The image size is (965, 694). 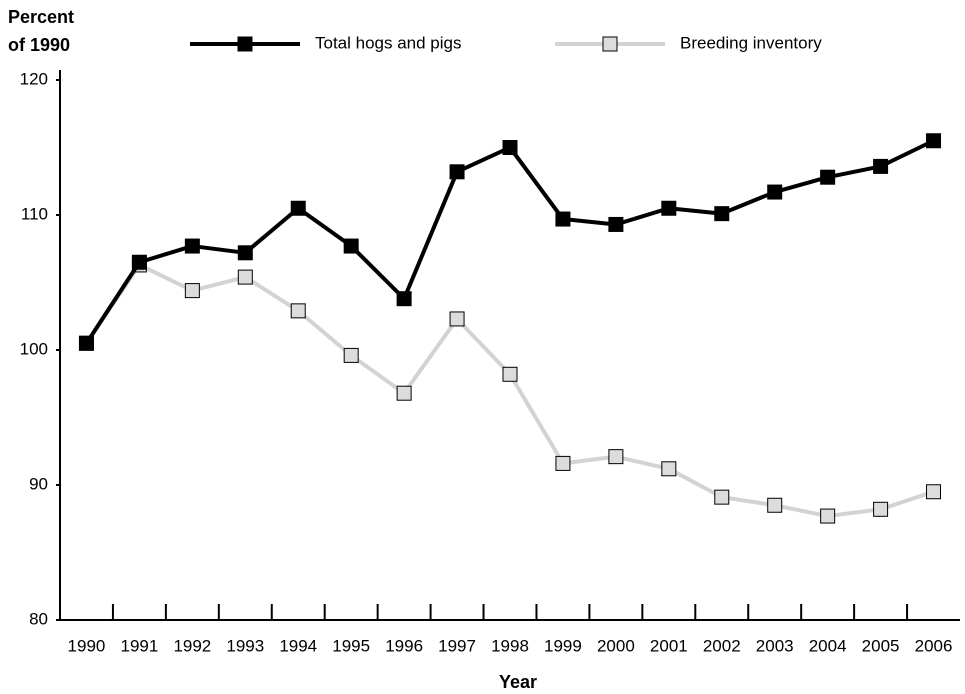 I want to click on y-tick-label: 110, so click(x=34, y=213).